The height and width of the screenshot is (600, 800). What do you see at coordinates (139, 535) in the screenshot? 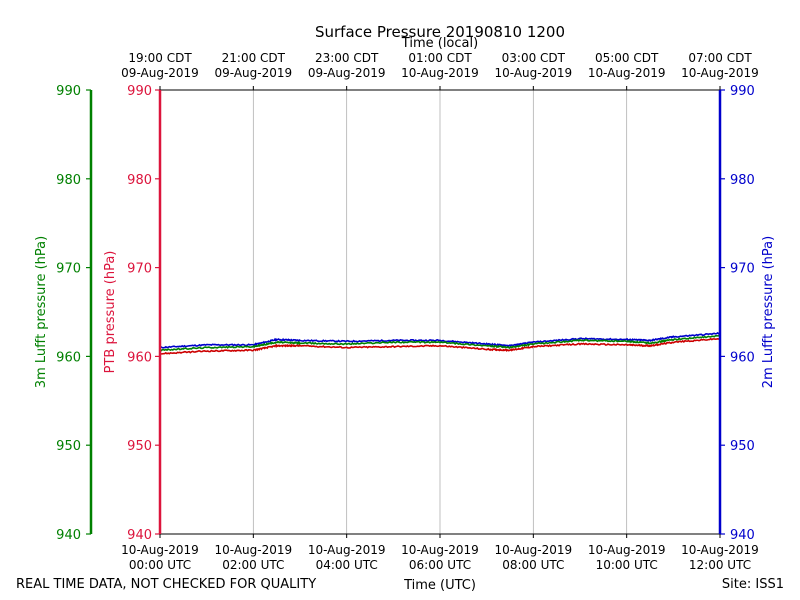
I see `red-y-tick-label: 940` at bounding box center [139, 535].